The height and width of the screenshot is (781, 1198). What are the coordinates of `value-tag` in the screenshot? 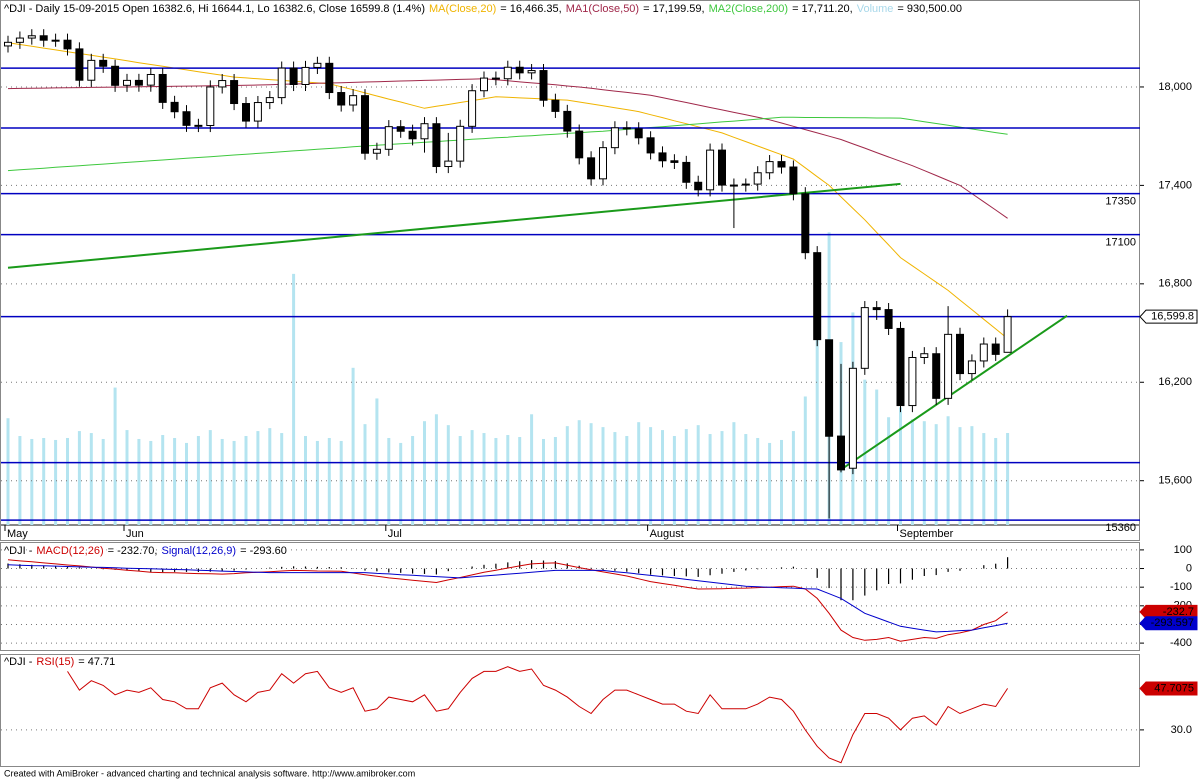 It's located at (1168, 688).